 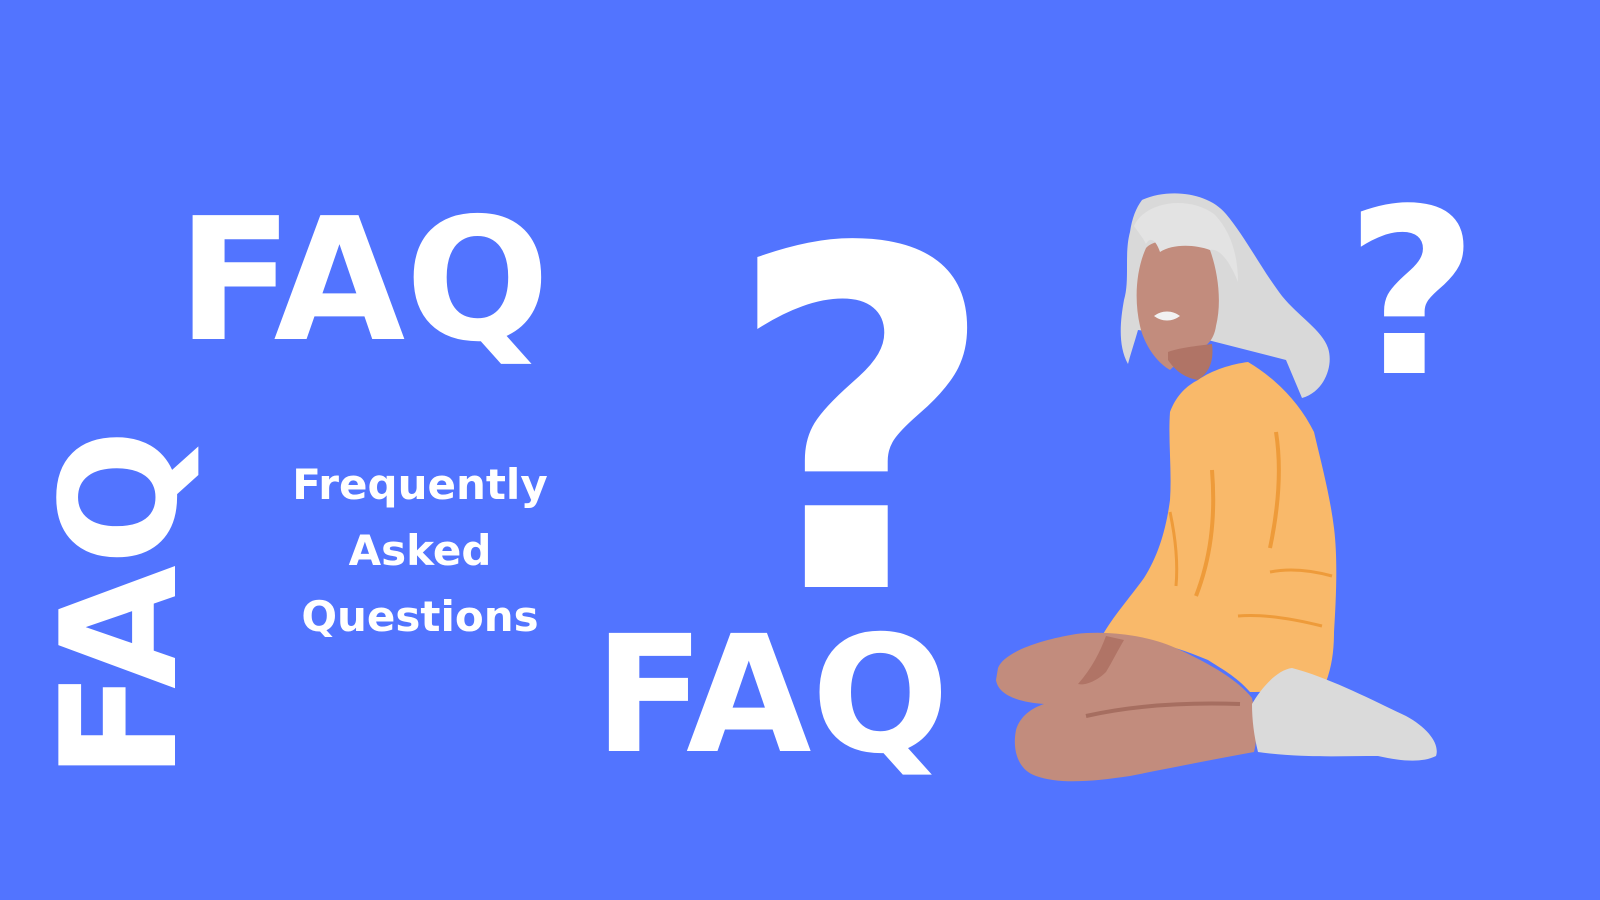 I want to click on faq-heading-top: FAQ, so click(x=363, y=281).